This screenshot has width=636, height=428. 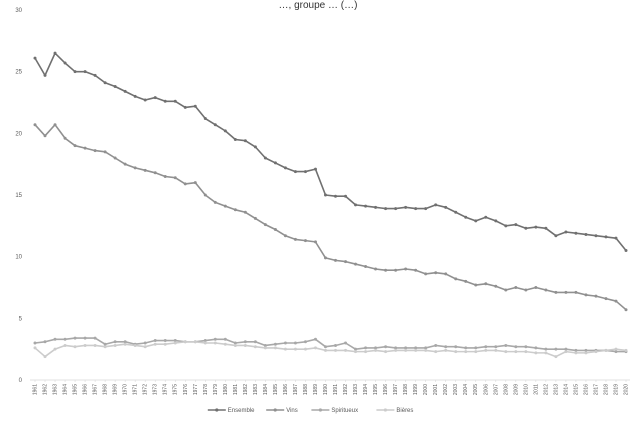 What do you see at coordinates (282, 411) in the screenshot?
I see `legend-item-vins: Vins` at bounding box center [282, 411].